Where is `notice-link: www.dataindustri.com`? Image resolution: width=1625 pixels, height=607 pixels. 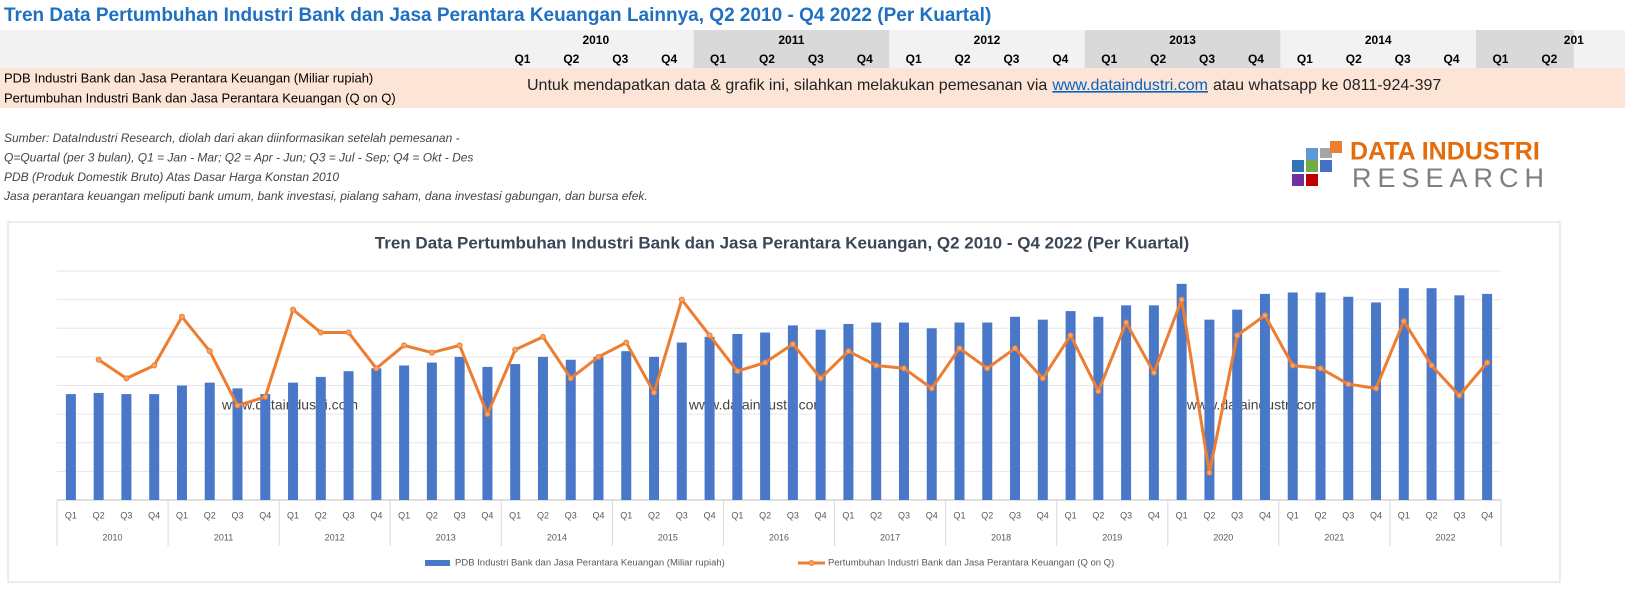 notice-link: www.dataindustri.com is located at coordinates (1129, 85).